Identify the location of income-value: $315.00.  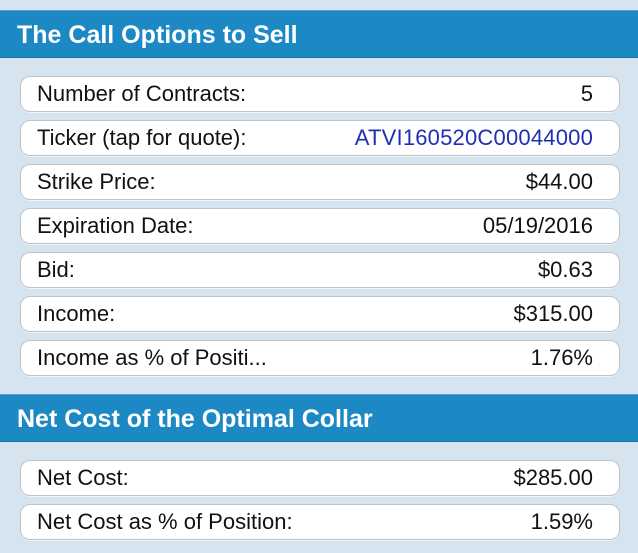
(553, 313).